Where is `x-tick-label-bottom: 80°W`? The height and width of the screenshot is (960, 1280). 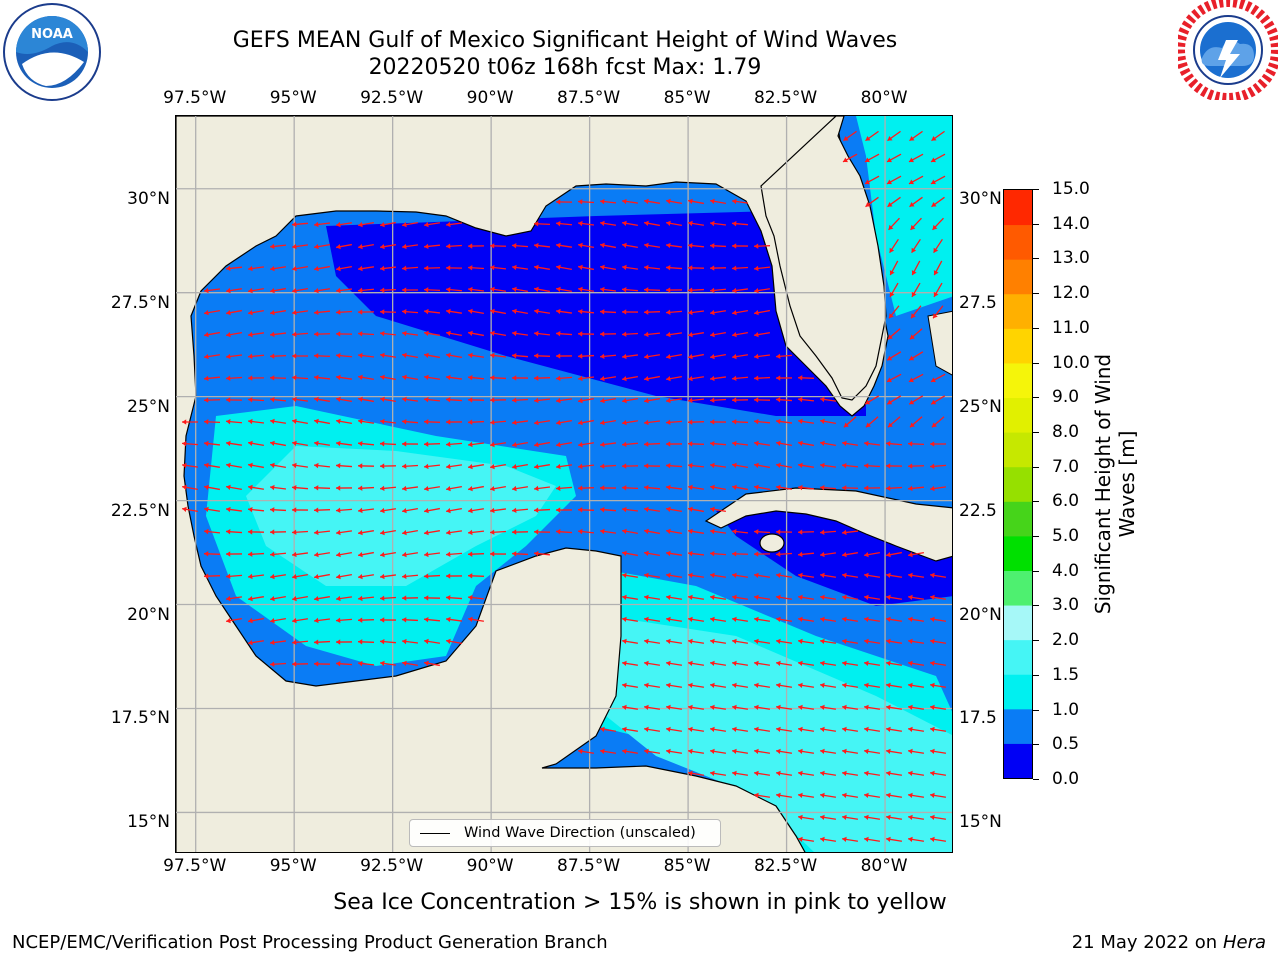
x-tick-label-bottom: 80°W is located at coordinates (884, 866).